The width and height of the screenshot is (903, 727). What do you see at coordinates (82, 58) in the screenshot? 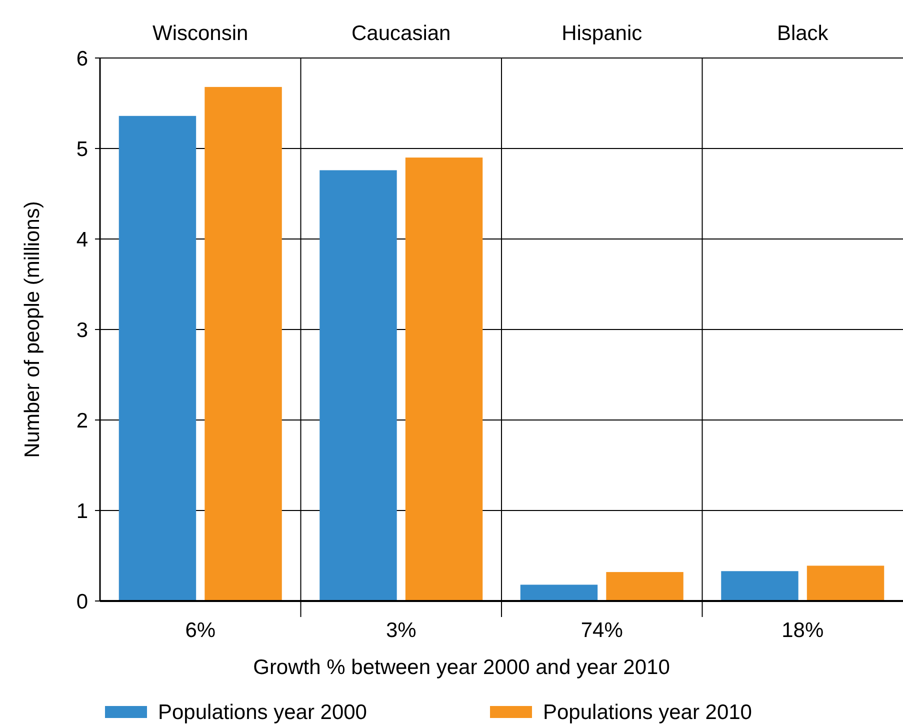
I see `y-tick-label: 6` at bounding box center [82, 58].